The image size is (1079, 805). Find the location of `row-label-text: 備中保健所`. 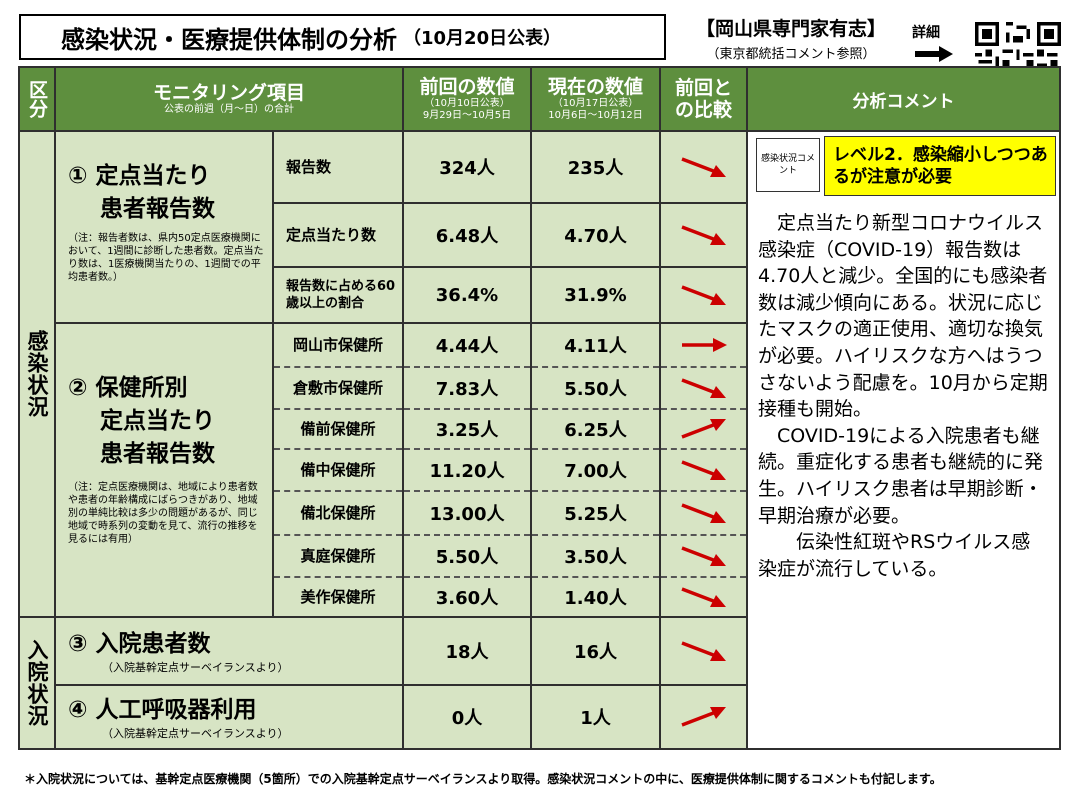

row-label-text: 備中保健所 is located at coordinates (338, 470).